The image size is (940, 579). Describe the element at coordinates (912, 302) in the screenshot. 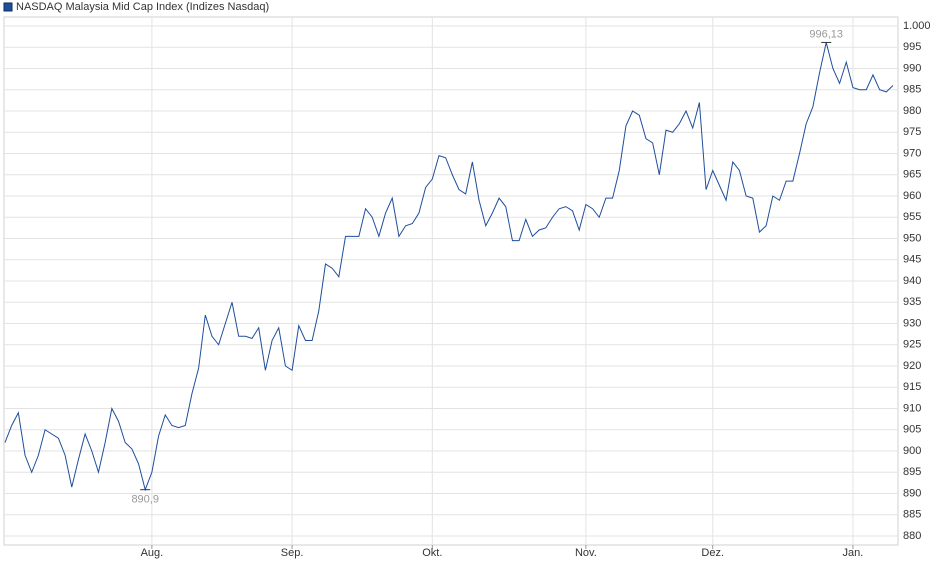

I see `y-tick-label: 935` at that location.